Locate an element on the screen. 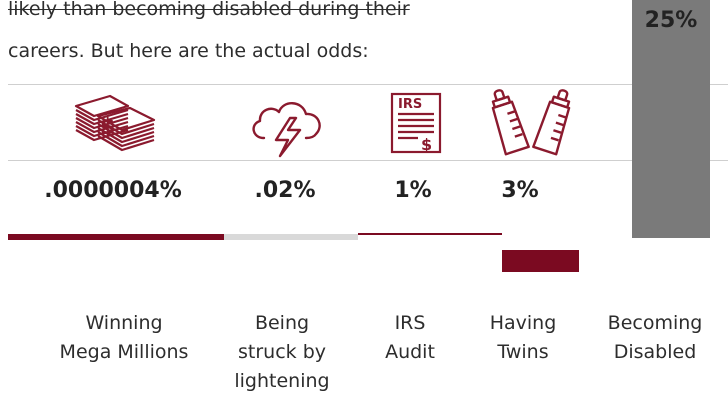 This screenshot has width=728, height=398. money-dollar-sign: $ is located at coordinates (107, 127).